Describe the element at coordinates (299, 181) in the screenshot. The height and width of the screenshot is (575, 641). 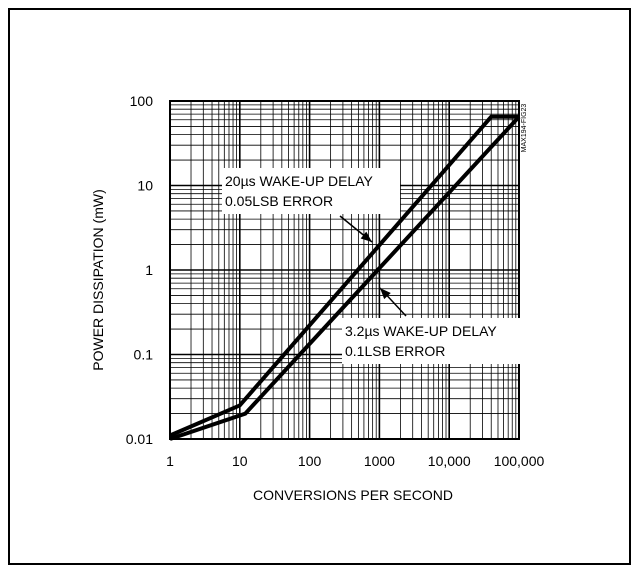
I see `annotation-text: 20µs WAKE-UP DELAY` at that location.